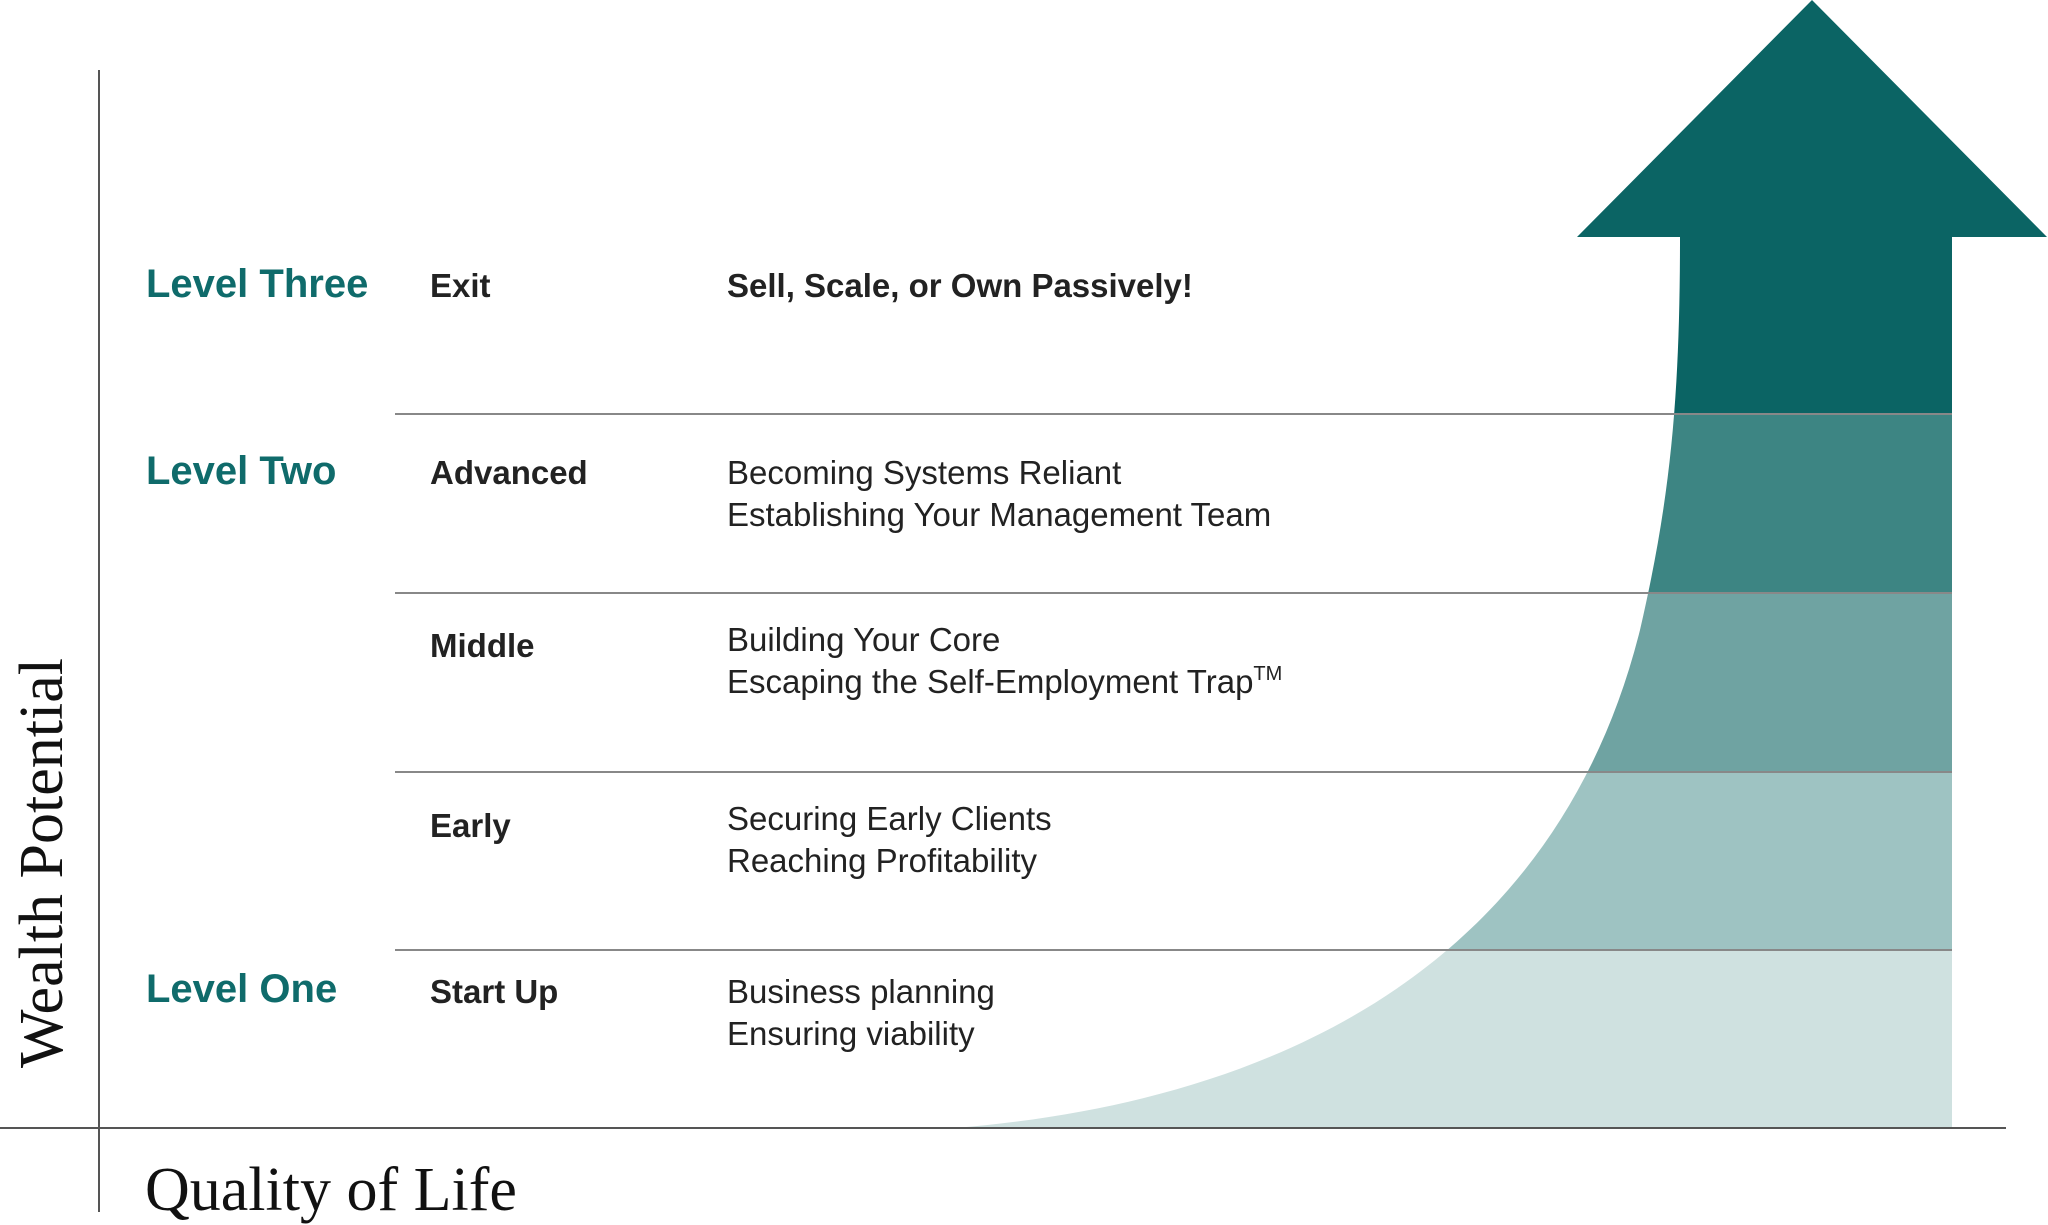 Image resolution: width=2048 pixels, height=1225 pixels. Describe the element at coordinates (241, 989) in the screenshot. I see `level-one-label: Level One` at that location.